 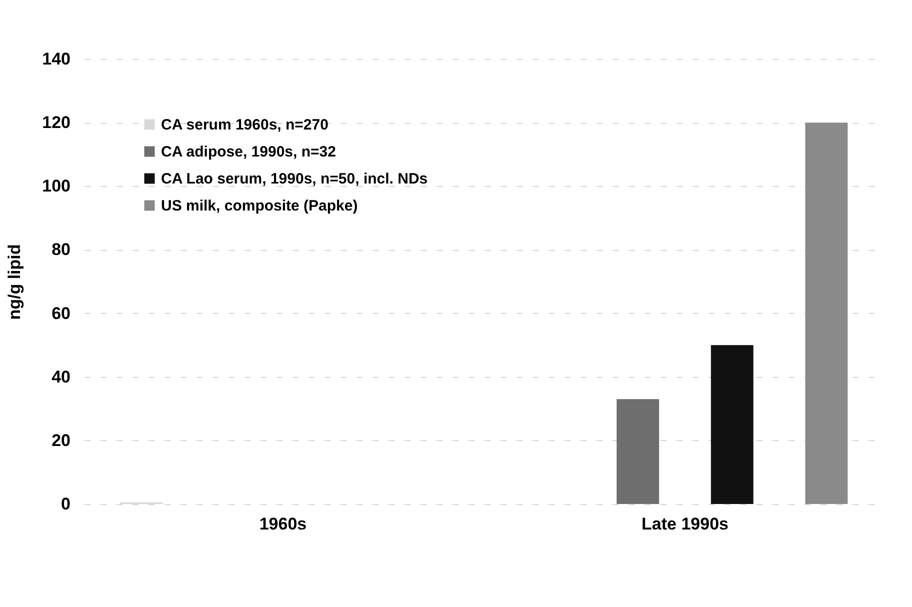 What do you see at coordinates (244, 125) in the screenshot?
I see `legend-label: CA serum 1960s, n=270` at bounding box center [244, 125].